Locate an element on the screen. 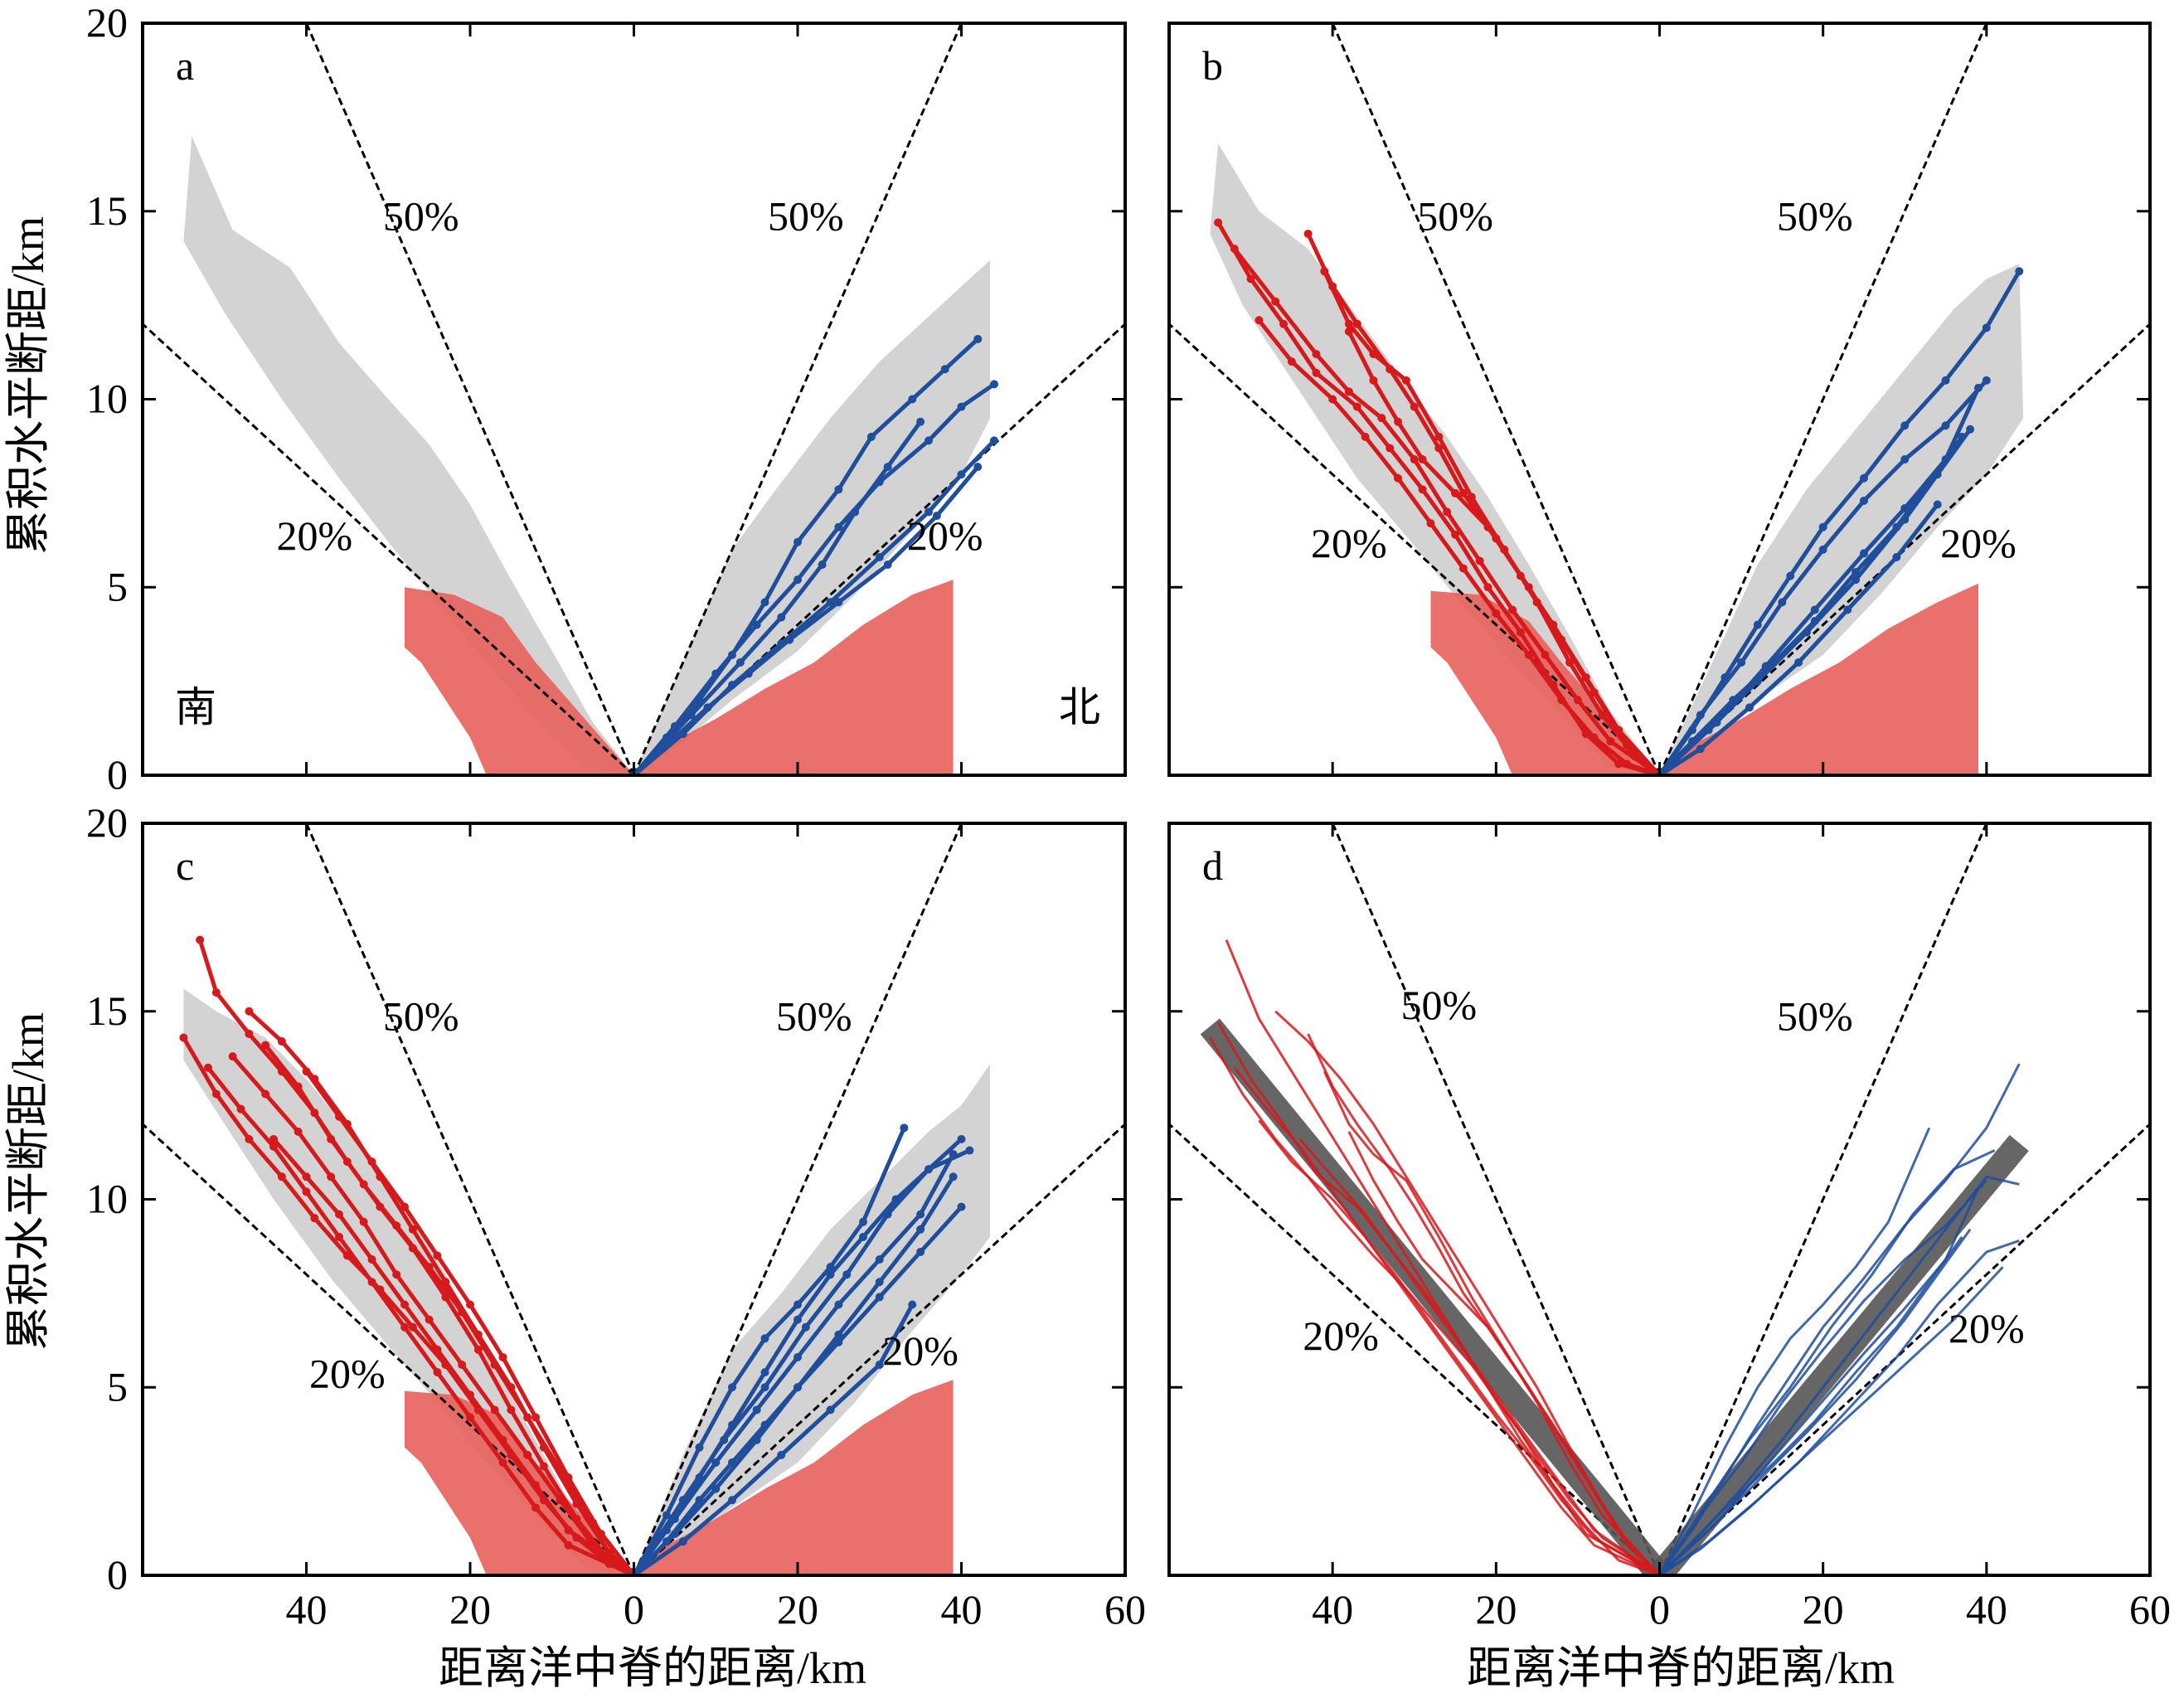 The height and width of the screenshot is (1703, 2184). y-tick-label: 15 is located at coordinates (107, 1010).